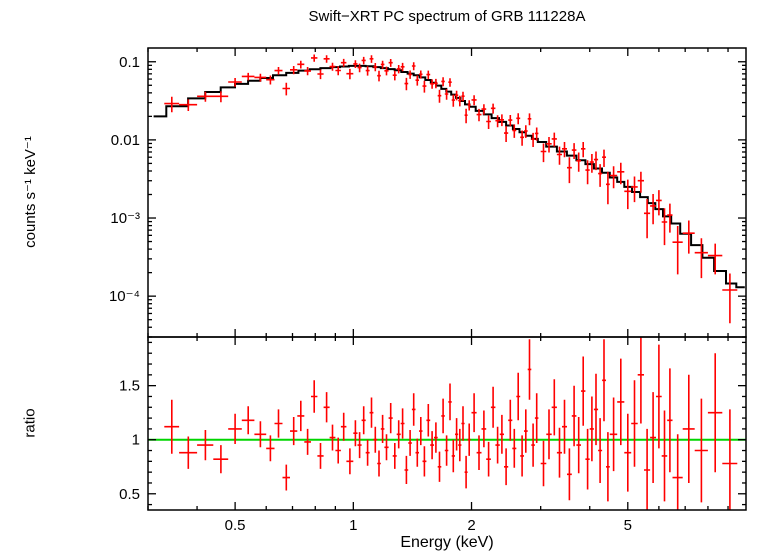 Image resolution: width=758 pixels, height=556 pixels. Describe the element at coordinates (471, 525) in the screenshot. I see `x-tick-label: 2` at that location.